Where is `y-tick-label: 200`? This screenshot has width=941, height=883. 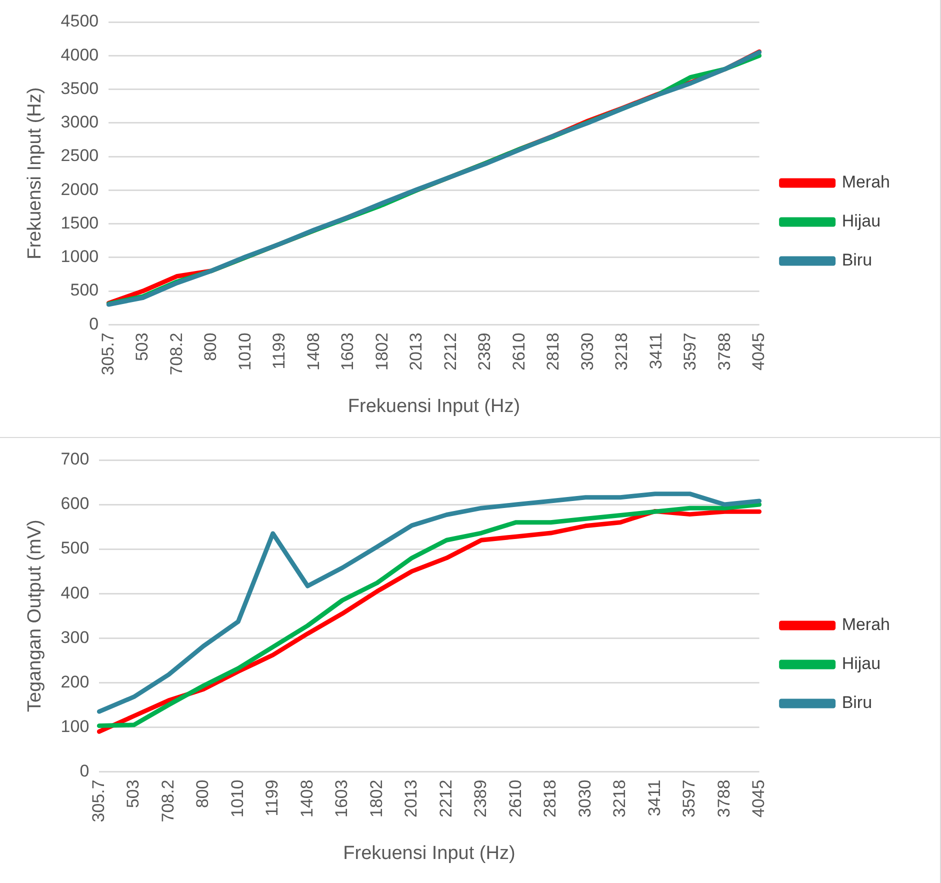 y-tick-label: 200 is located at coordinates (75, 682).